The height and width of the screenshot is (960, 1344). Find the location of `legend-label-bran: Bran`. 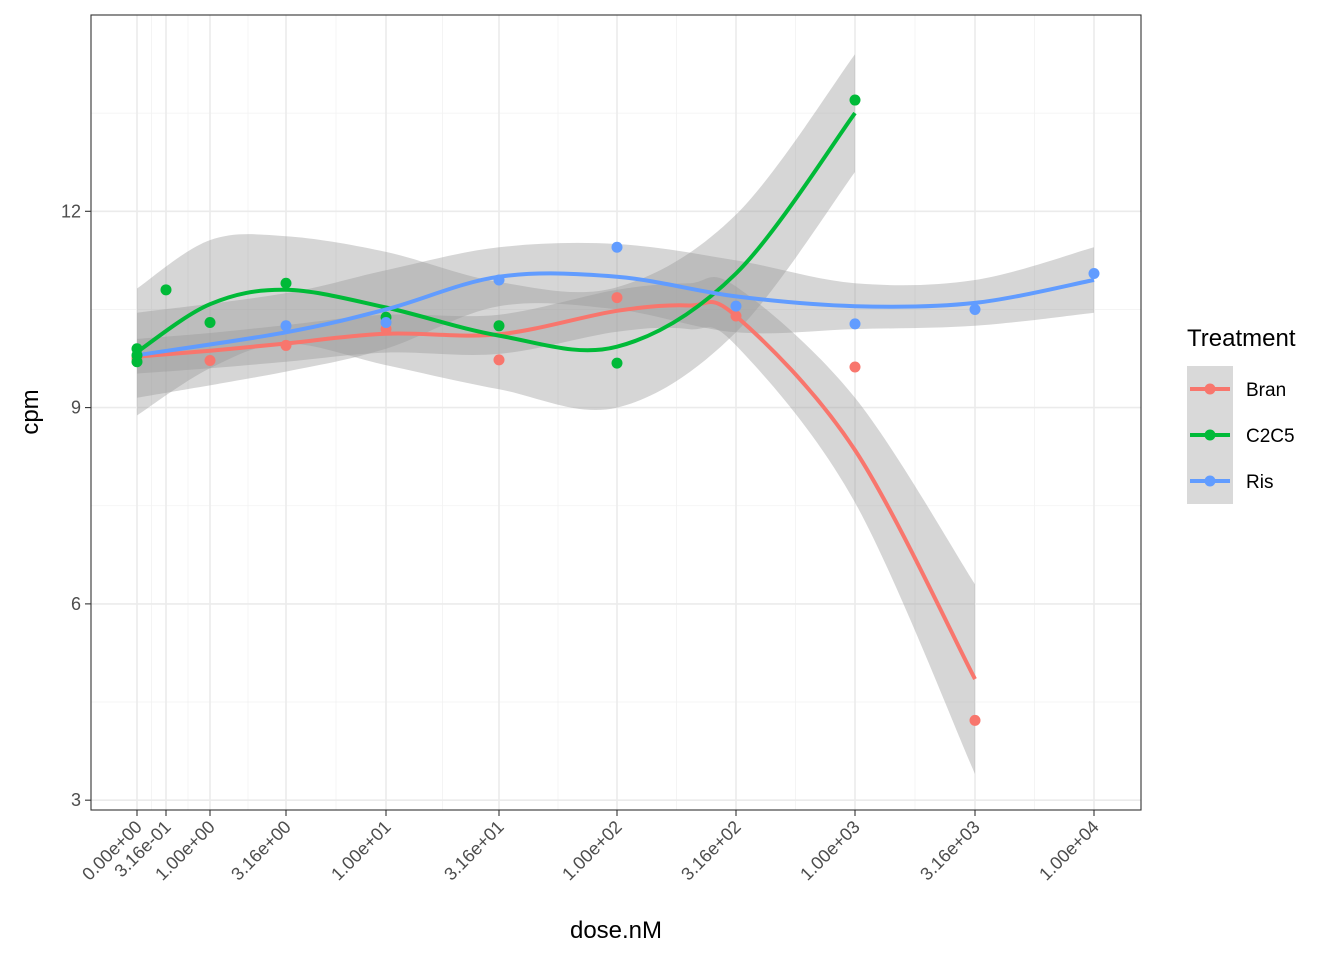

legend-label-bran: Bran is located at coordinates (1266, 390).